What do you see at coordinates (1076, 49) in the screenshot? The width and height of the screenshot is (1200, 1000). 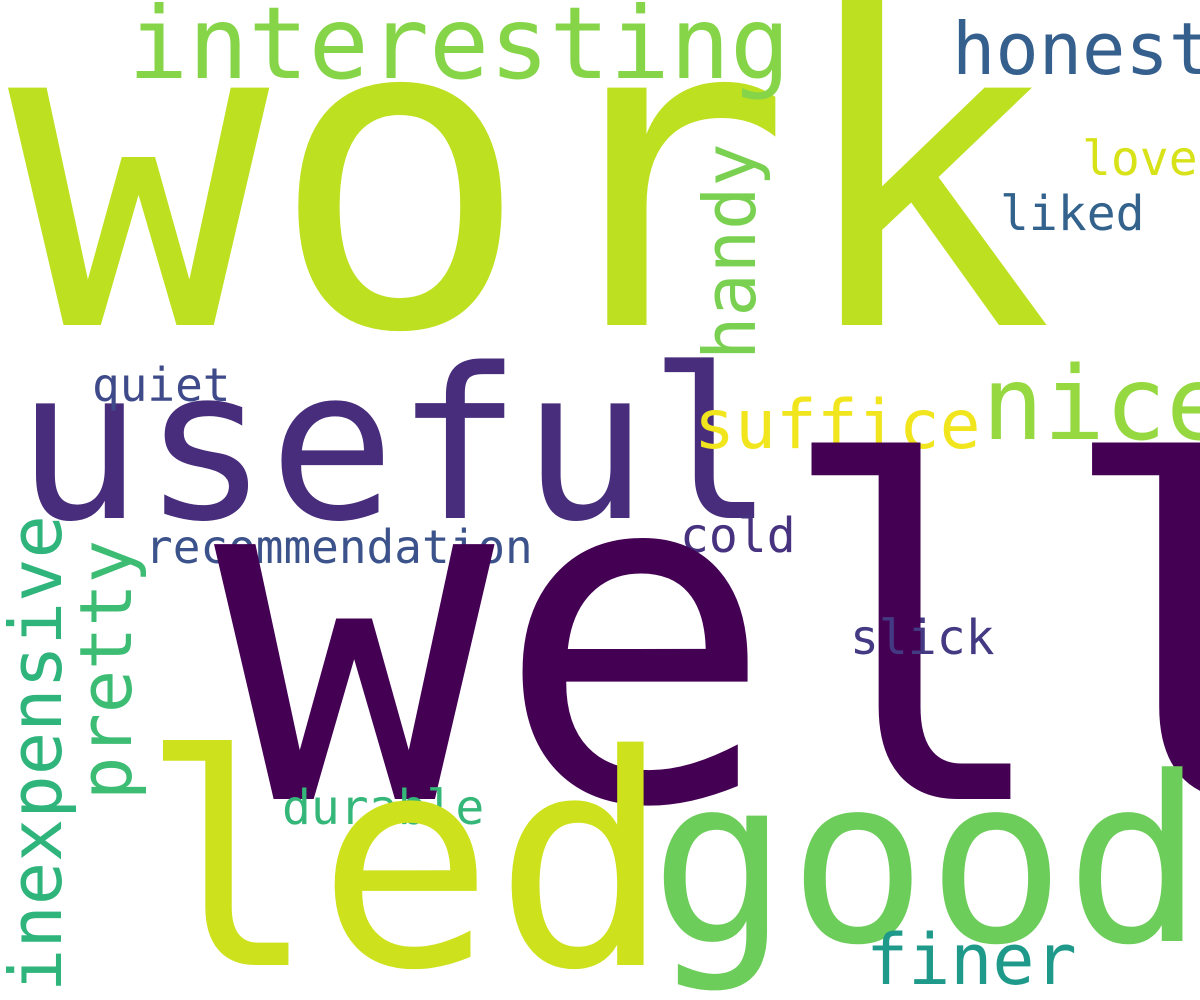 I see `word-honest: honest` at bounding box center [1076, 49].